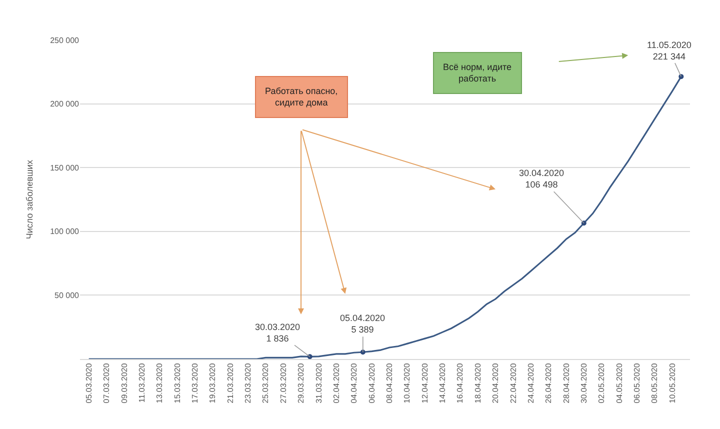 This screenshot has height=429, width=720. Describe the element at coordinates (177, 383) in the screenshot. I see `x-tick-label: 15.03.2020` at that location.